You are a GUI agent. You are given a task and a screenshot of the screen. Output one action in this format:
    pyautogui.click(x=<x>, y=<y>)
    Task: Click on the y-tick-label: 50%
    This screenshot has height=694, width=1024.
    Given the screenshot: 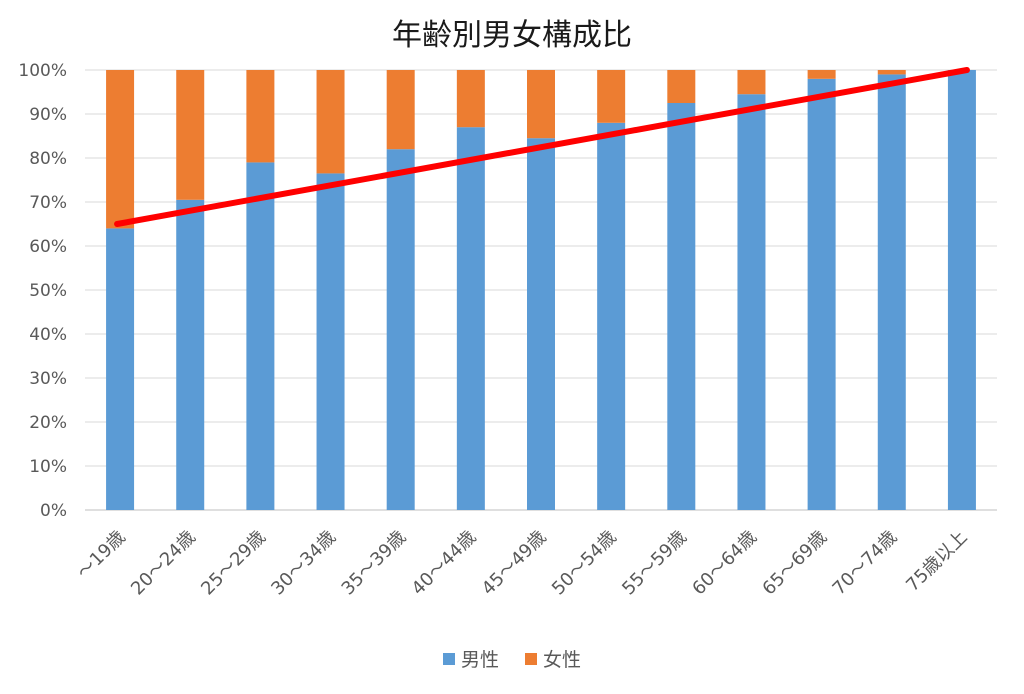 What is the action you would take?
    pyautogui.click(x=48, y=291)
    